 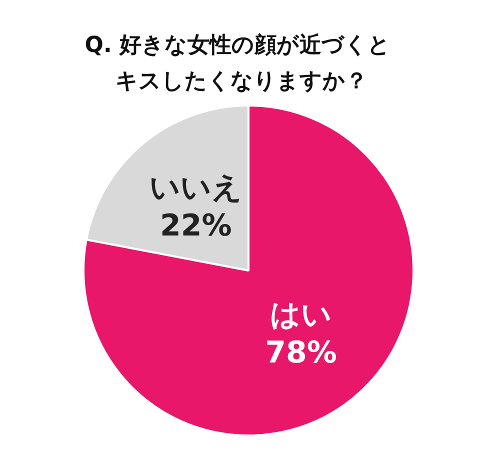 I want to click on chart-subtitle: キスしたくなりますか？, so click(x=242, y=81).